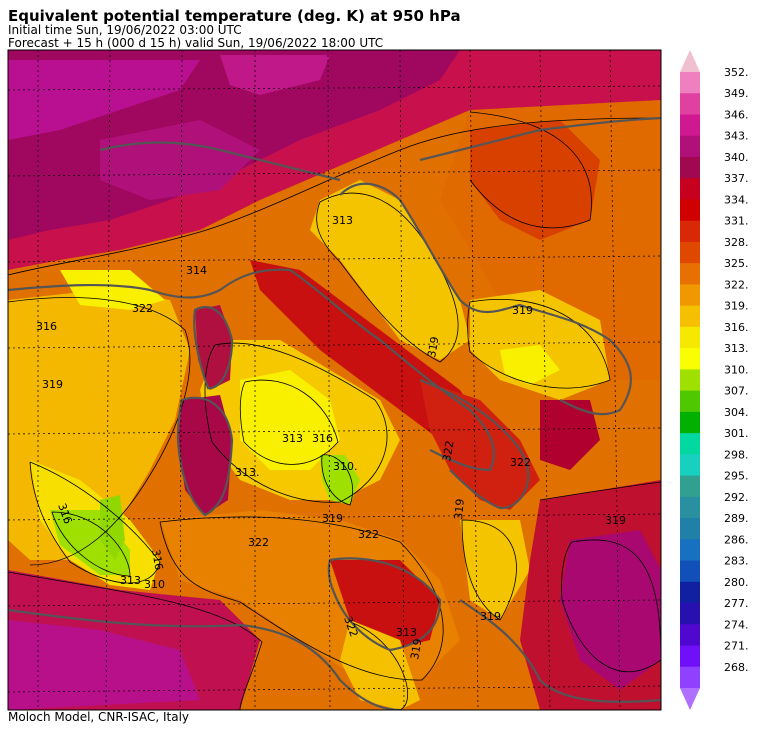  What do you see at coordinates (736, 518) in the screenshot?
I see `colorbar-tick-label: 289.` at bounding box center [736, 518].